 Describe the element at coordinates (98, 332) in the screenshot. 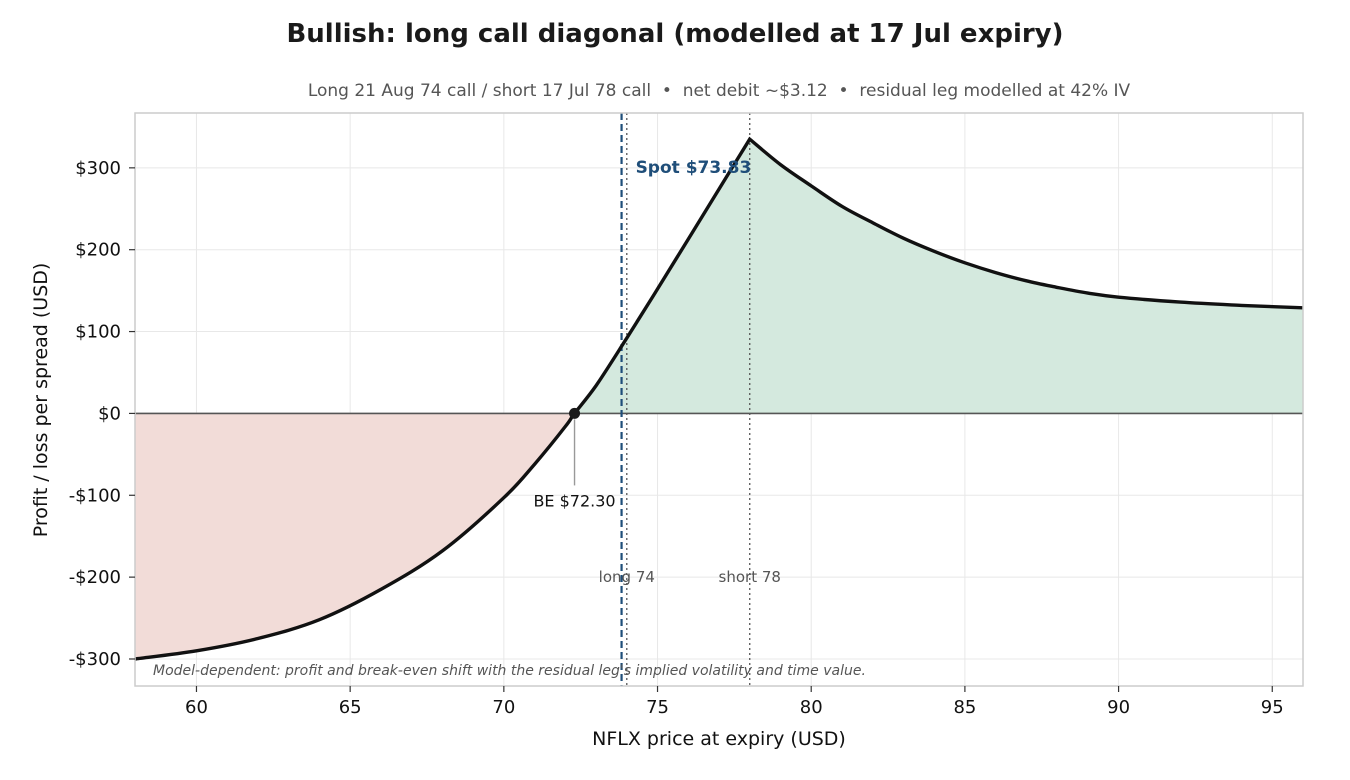

I see `y-tick-label: $100` at that location.